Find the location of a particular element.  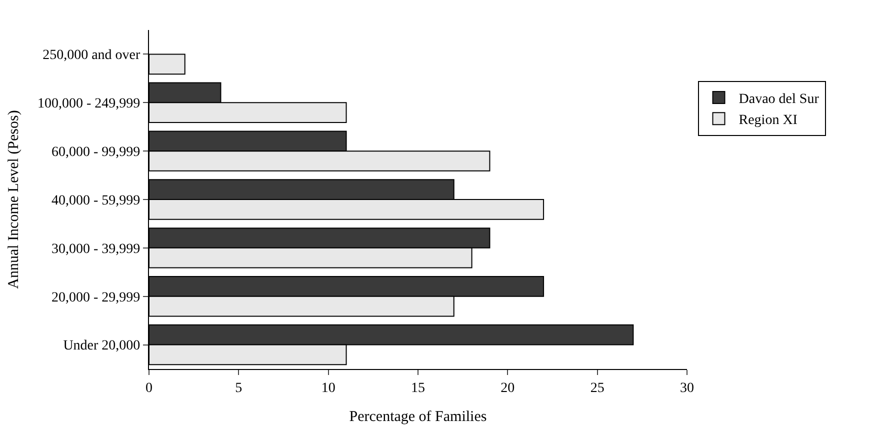

x-tick-label: 20 is located at coordinates (507, 388).